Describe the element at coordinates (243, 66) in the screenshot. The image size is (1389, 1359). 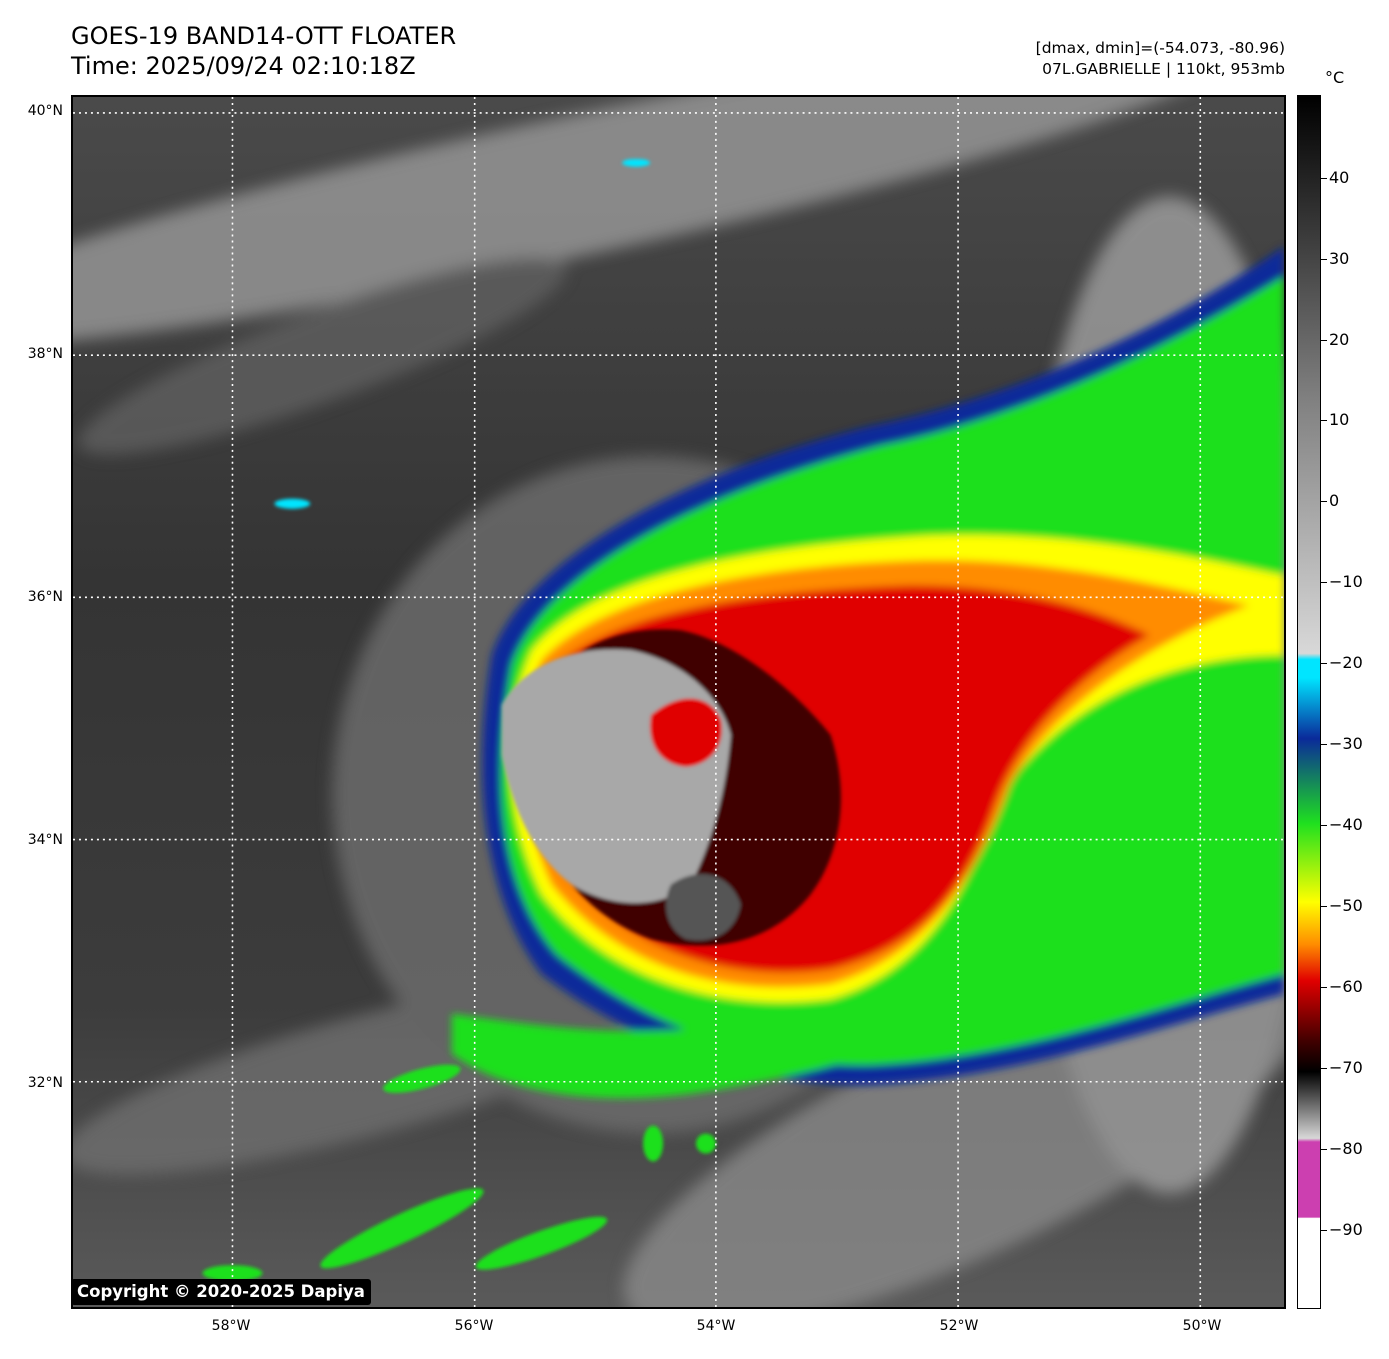
I see `observation-time: Time: 2025/09/24 02:10:18Z` at that location.